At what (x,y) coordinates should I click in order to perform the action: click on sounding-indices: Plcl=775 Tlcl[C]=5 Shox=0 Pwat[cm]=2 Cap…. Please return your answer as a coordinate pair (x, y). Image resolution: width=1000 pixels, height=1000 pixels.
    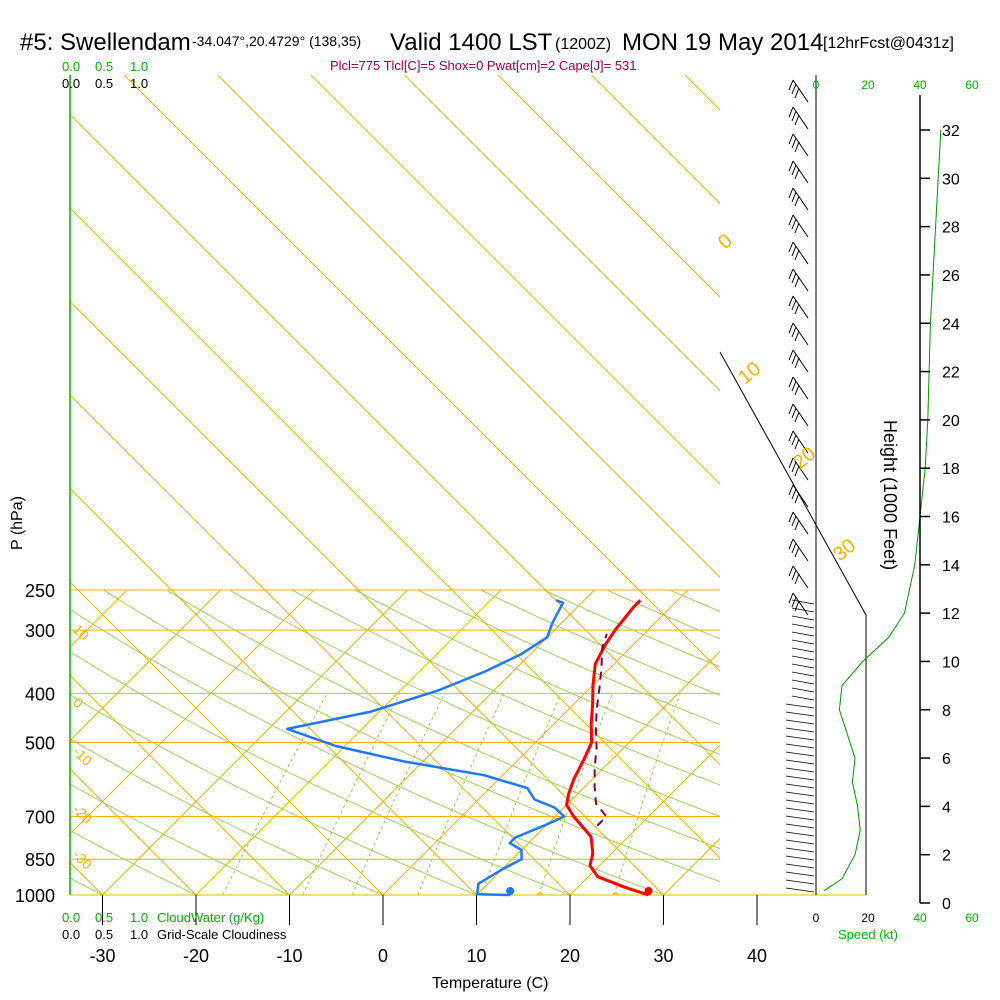
    Looking at the image, I should click on (483, 65).